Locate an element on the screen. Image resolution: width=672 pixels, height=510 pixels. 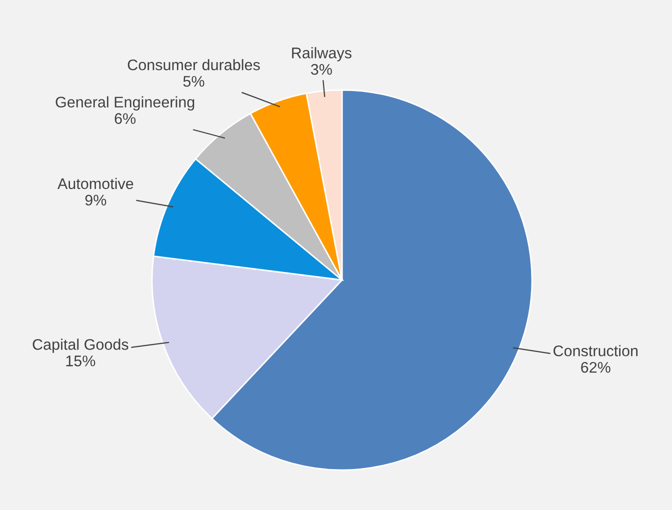
data-label: 5% is located at coordinates (193, 81).